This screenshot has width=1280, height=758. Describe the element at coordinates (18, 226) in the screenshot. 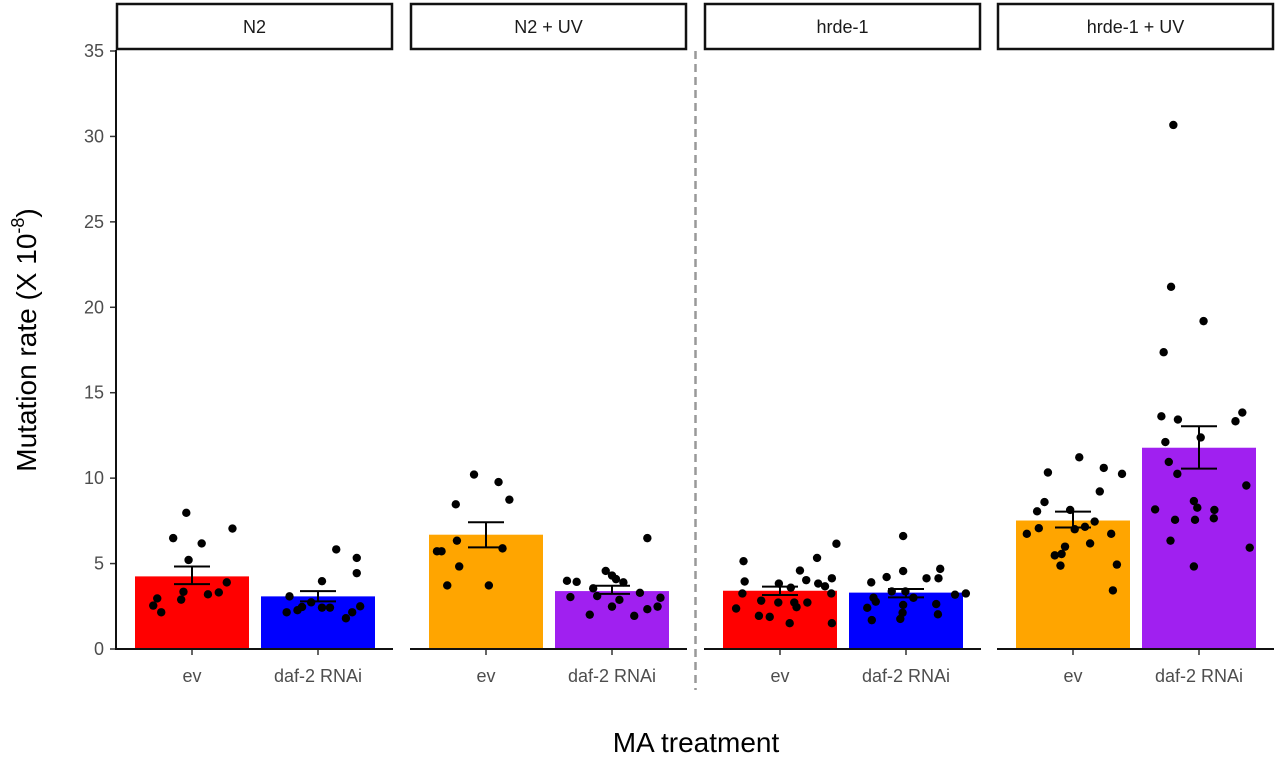

I see `y-axis-title-superscript: -8` at that location.